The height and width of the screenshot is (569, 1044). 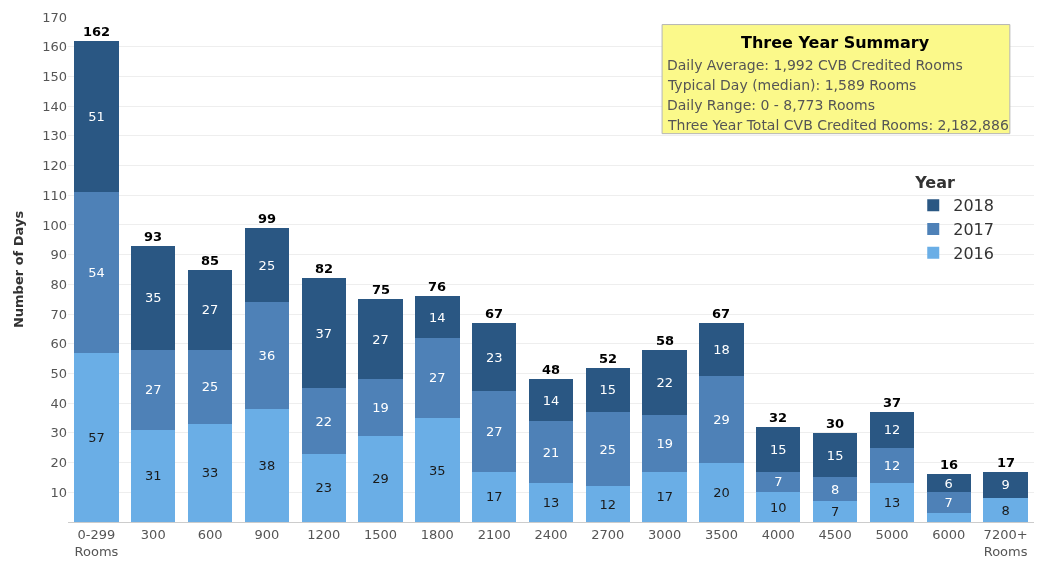 I want to click on data-label: 29, so click(x=380, y=479).